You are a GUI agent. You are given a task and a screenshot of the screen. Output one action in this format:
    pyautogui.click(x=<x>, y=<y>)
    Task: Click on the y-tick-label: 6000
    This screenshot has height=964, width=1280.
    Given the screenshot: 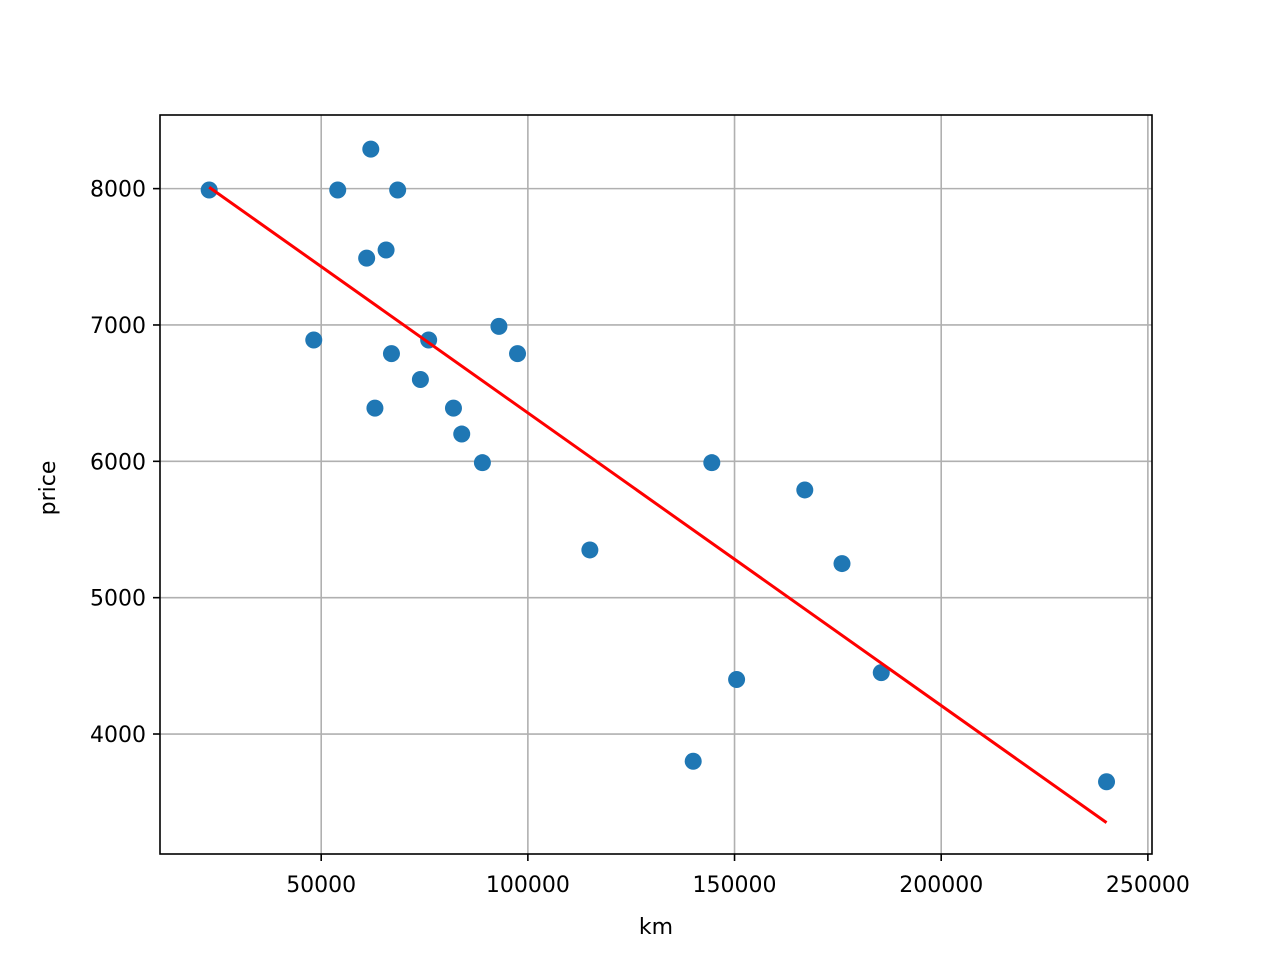 What is the action you would take?
    pyautogui.click(x=118, y=462)
    